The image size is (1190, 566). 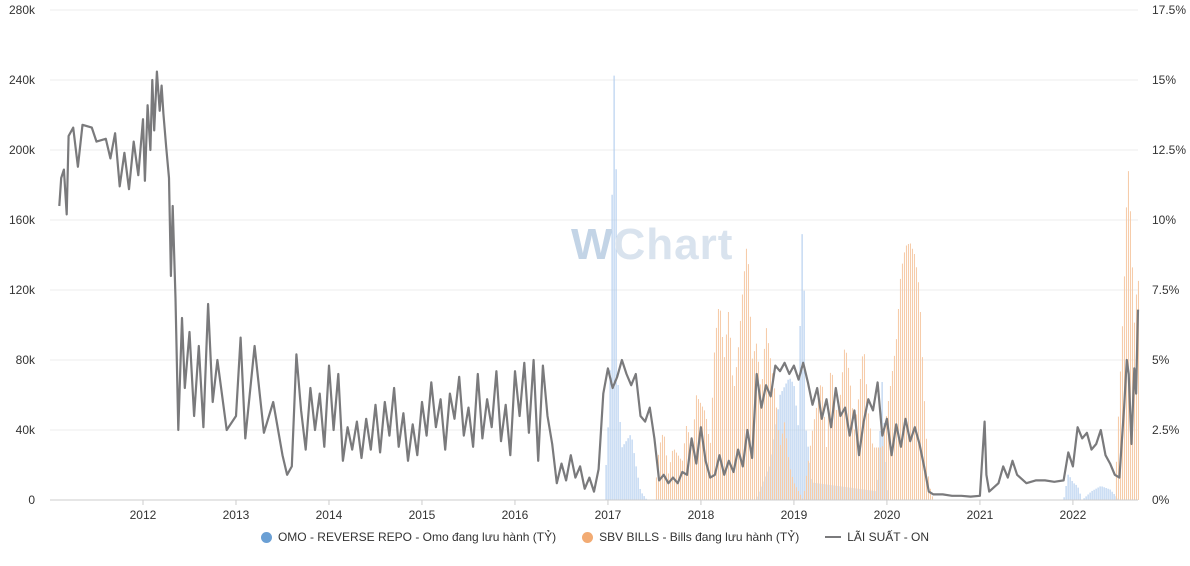 What do you see at coordinates (1166, 290) in the screenshot?
I see `y-right-tick-label: 7.5%` at bounding box center [1166, 290].